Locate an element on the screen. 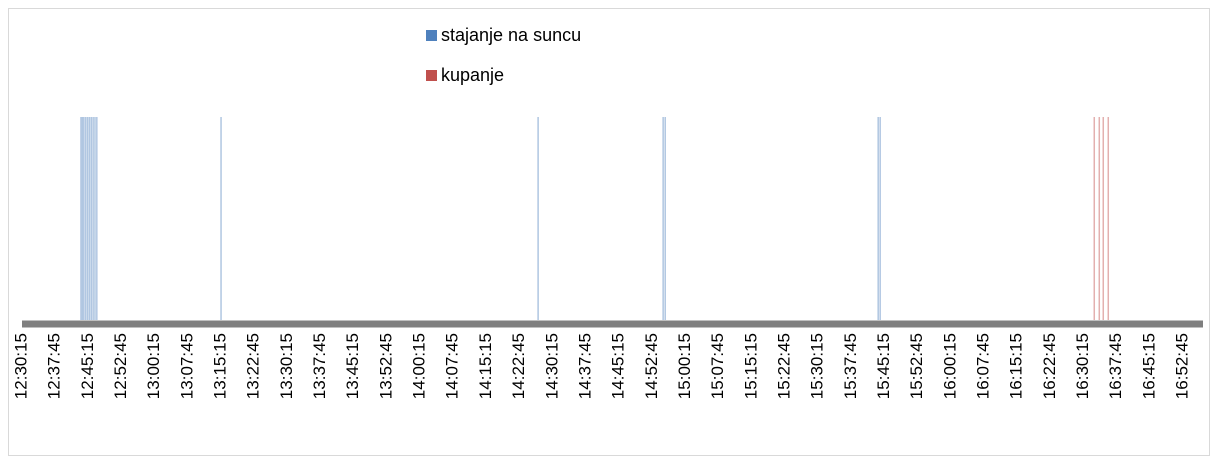 The height and width of the screenshot is (465, 1217). x-tick-label: 16:22:45 is located at coordinates (1049, 366).